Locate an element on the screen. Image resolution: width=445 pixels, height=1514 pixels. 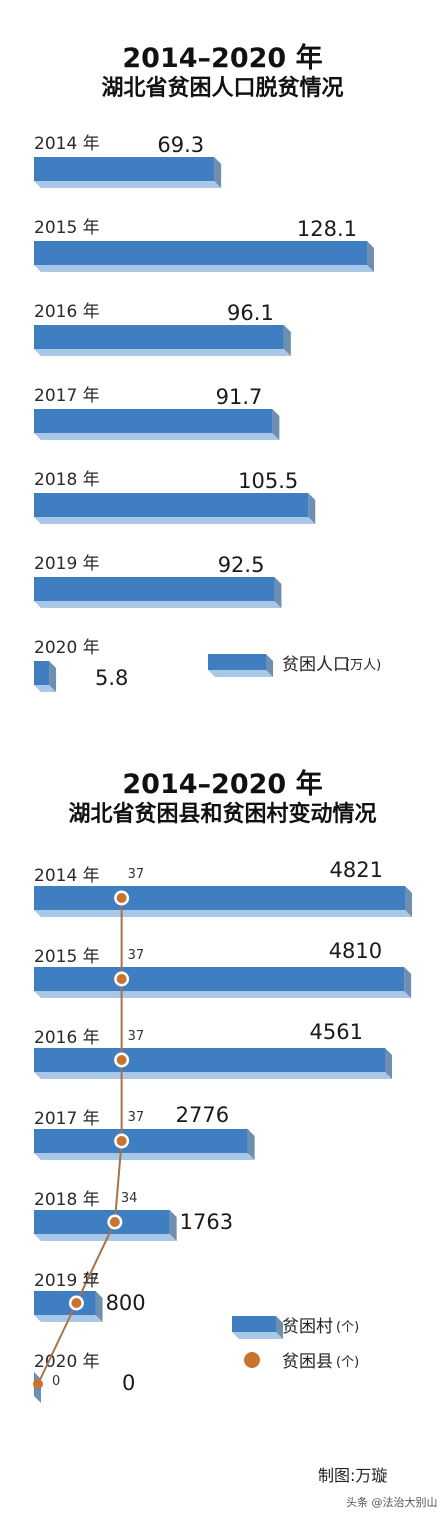
population-bar-4-front is located at coordinates (171, 505).